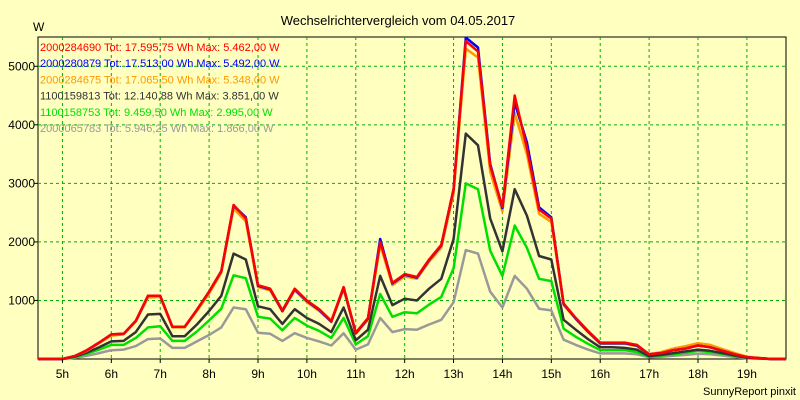 The width and height of the screenshot is (800, 400). What do you see at coordinates (257, 374) in the screenshot?
I see `x-tick-label: 9h` at bounding box center [257, 374].